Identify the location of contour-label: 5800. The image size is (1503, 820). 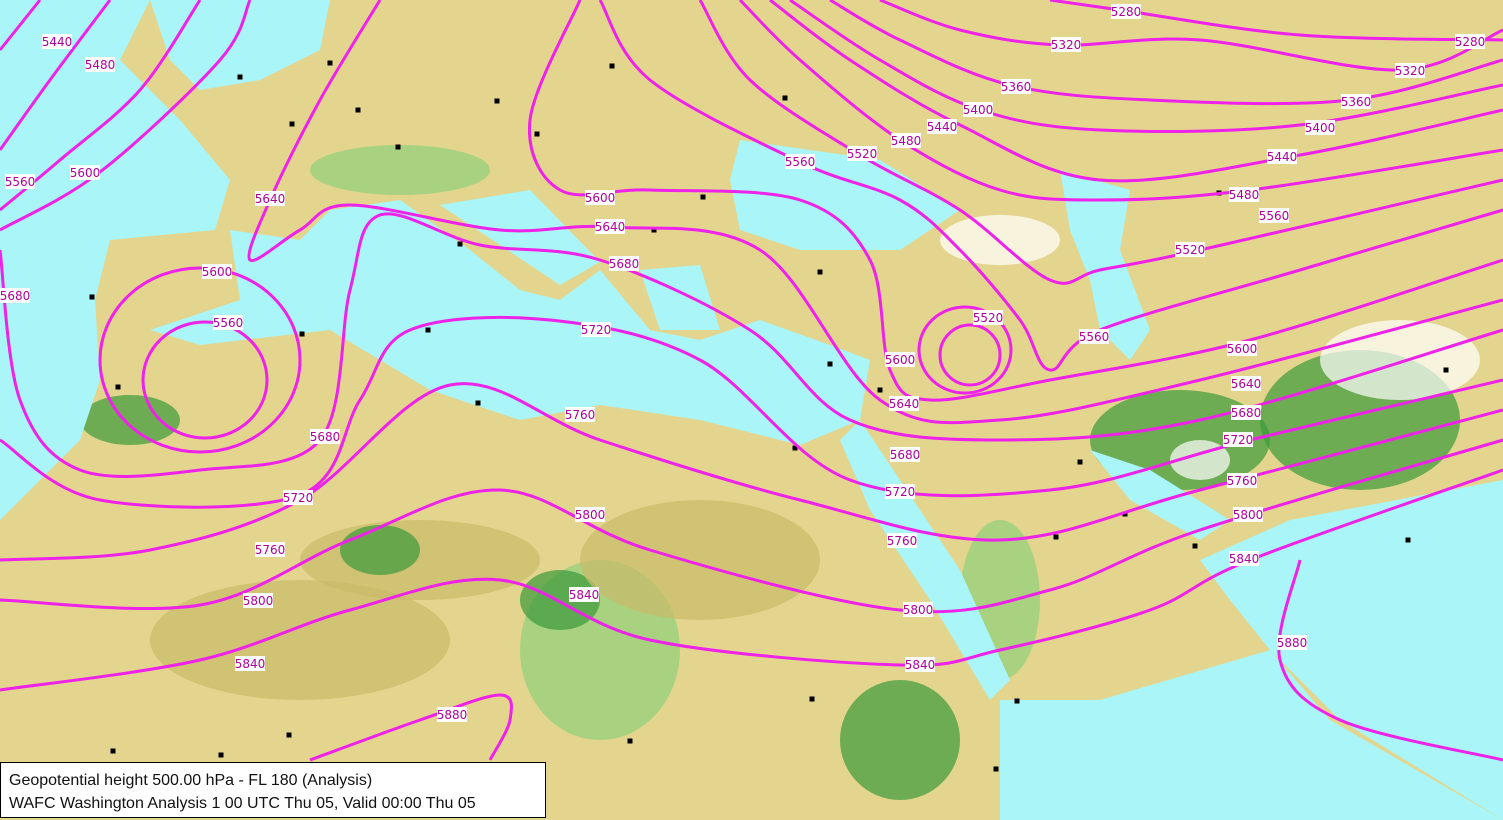
(258, 601).